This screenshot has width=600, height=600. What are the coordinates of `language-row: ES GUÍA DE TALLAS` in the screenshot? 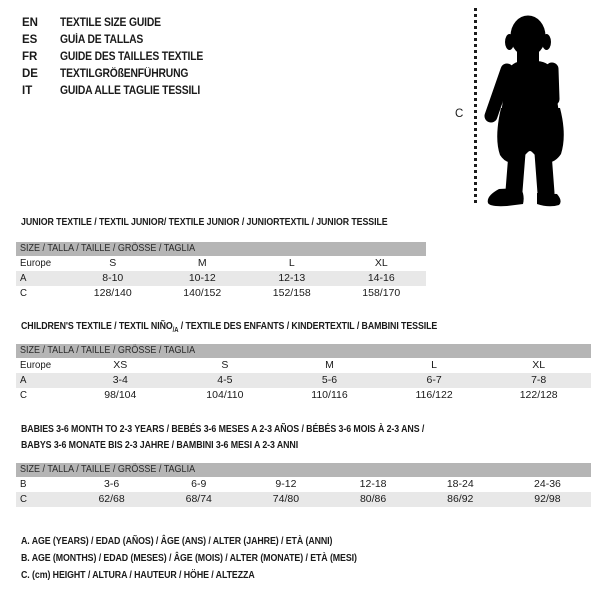 It's located at (120, 39).